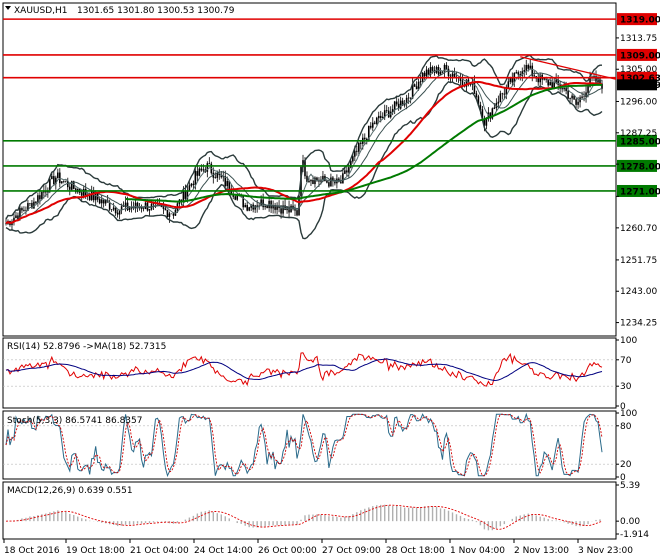 The image size is (660, 560). Describe the element at coordinates (626, 427) in the screenshot. I see `axis-tick-label: 80` at that location.